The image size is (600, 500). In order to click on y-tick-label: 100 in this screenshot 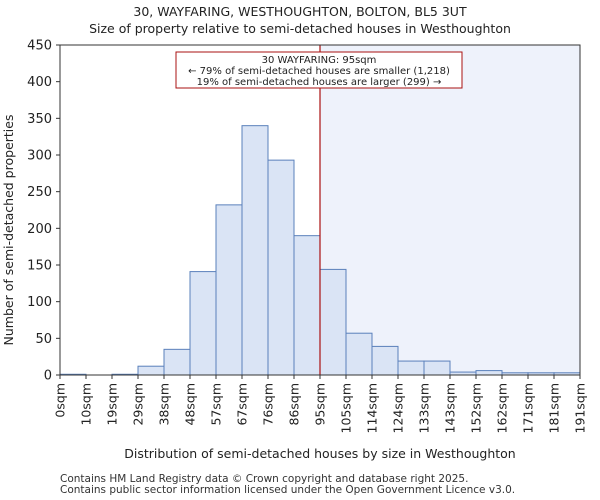, I will do `click(39, 302)`.